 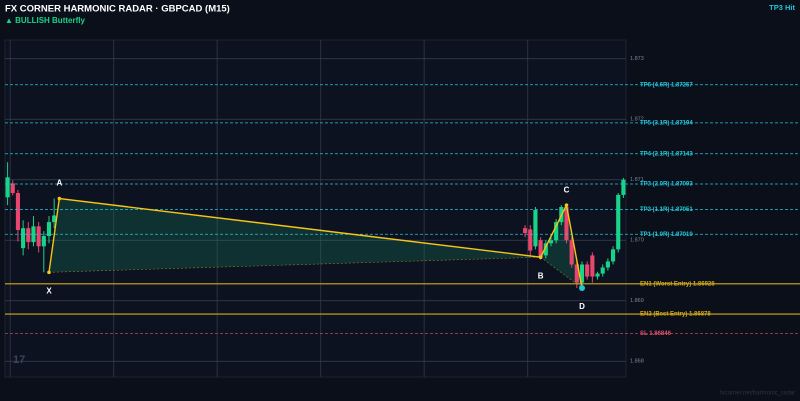 What do you see at coordinates (666, 235) in the screenshot?
I see `level-label: TP1 (1.0R) 1.87010` at bounding box center [666, 235].